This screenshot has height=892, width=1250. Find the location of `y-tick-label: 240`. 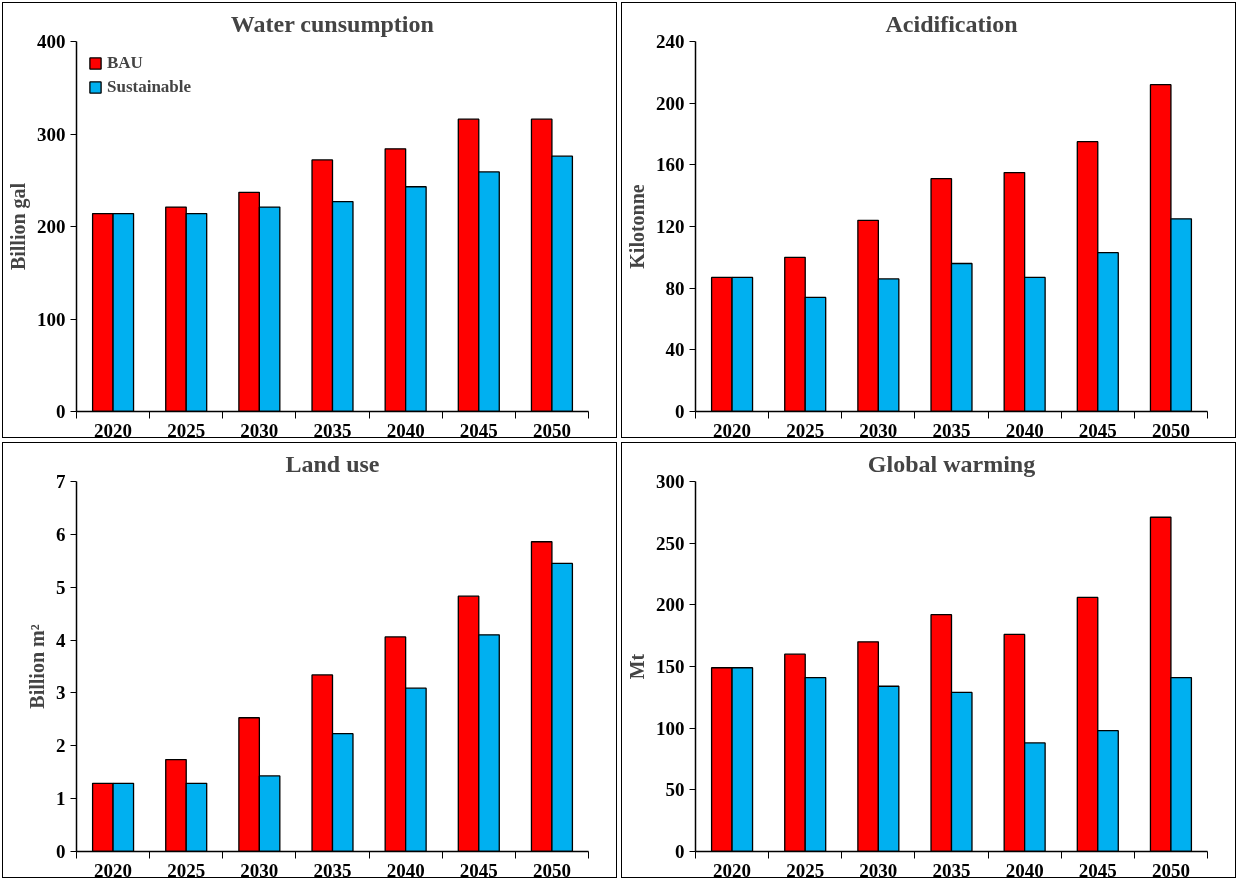

y-tick-label: 240 is located at coordinates (670, 41).